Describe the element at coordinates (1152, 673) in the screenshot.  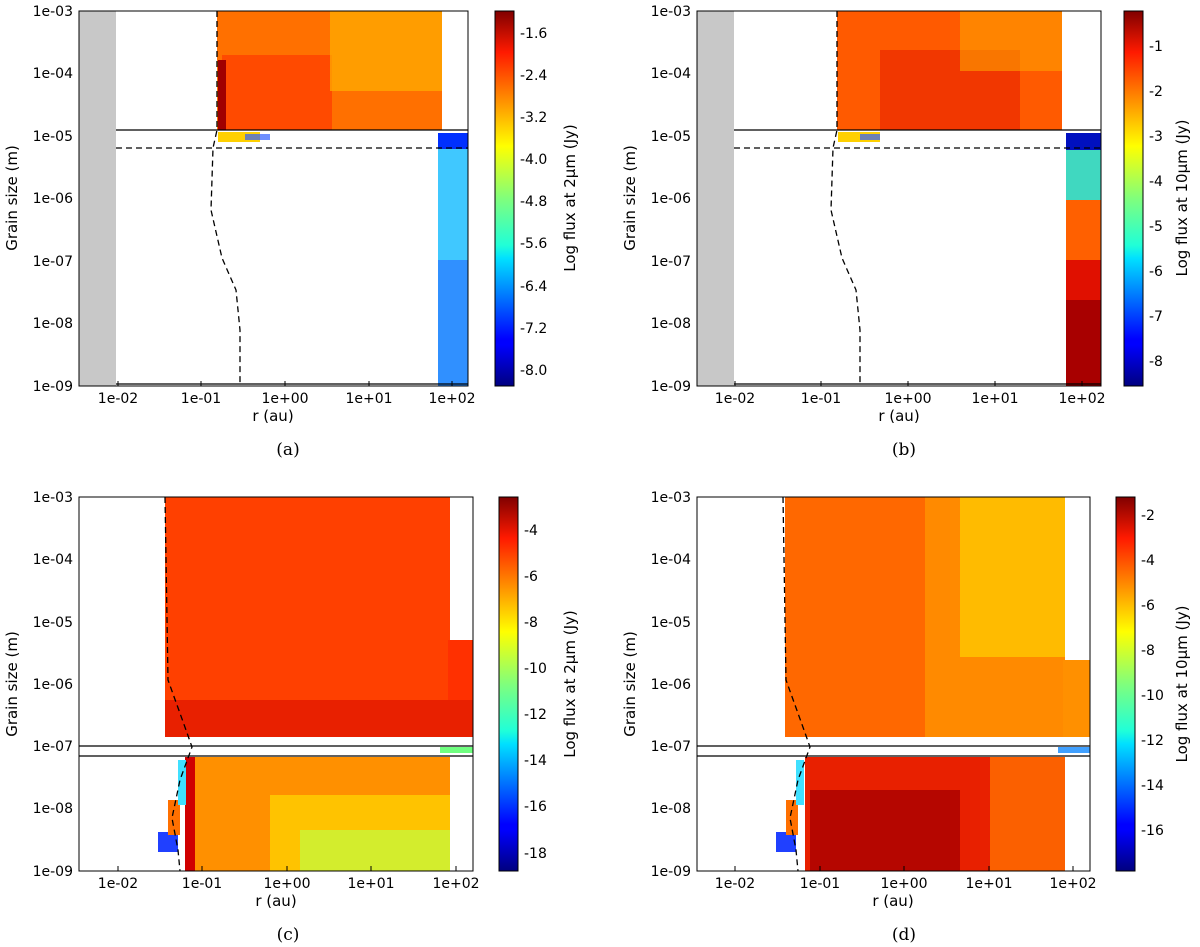
I see `colorbar-ticks: -2 -4 -6 -8 -10 -12 -14 -16` at that location.